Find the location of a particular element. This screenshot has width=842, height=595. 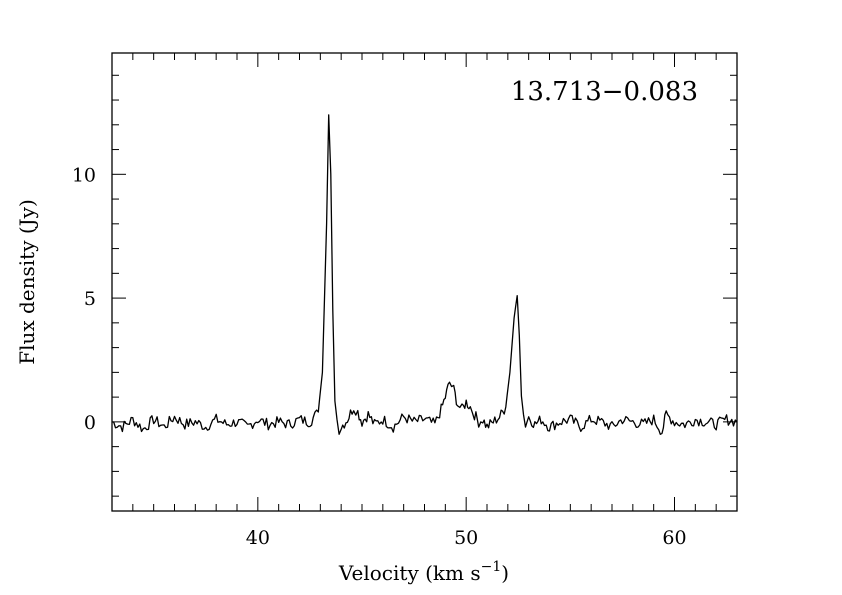

y-axis-label: Flux density (Jy) is located at coordinates (27, 282).